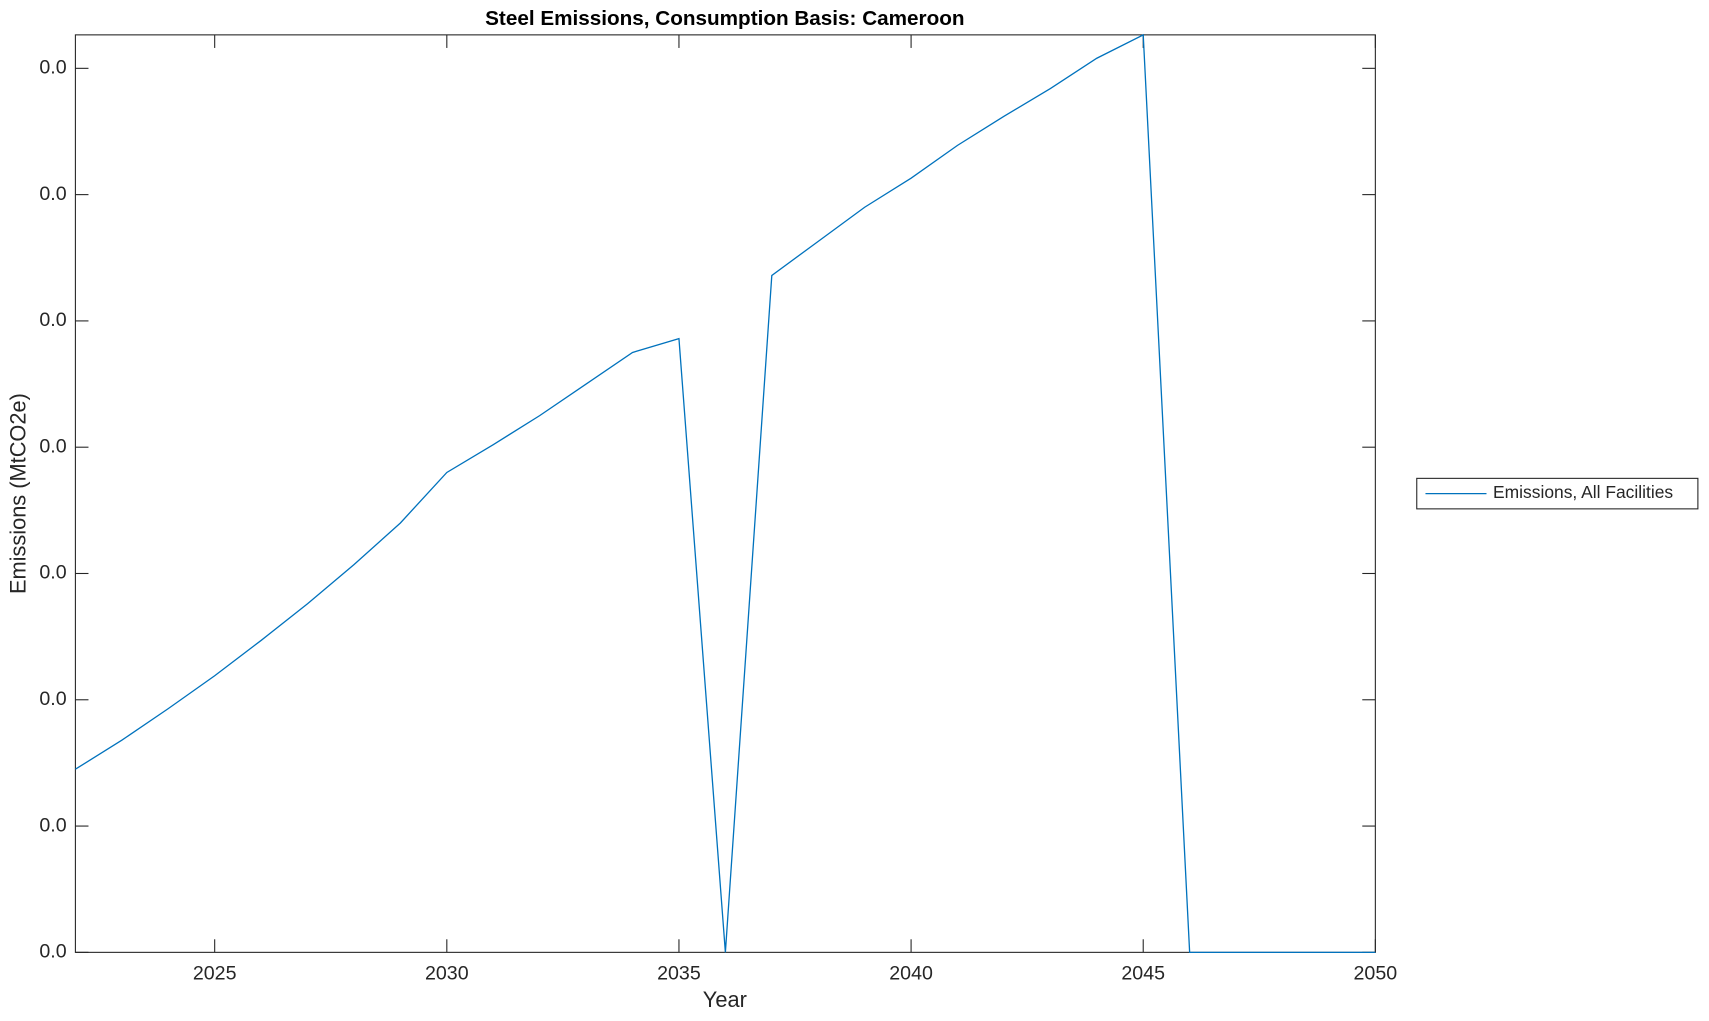 Image resolution: width=1709 pixels, height=1021 pixels. I want to click on x-axis-label: Year, so click(725, 999).